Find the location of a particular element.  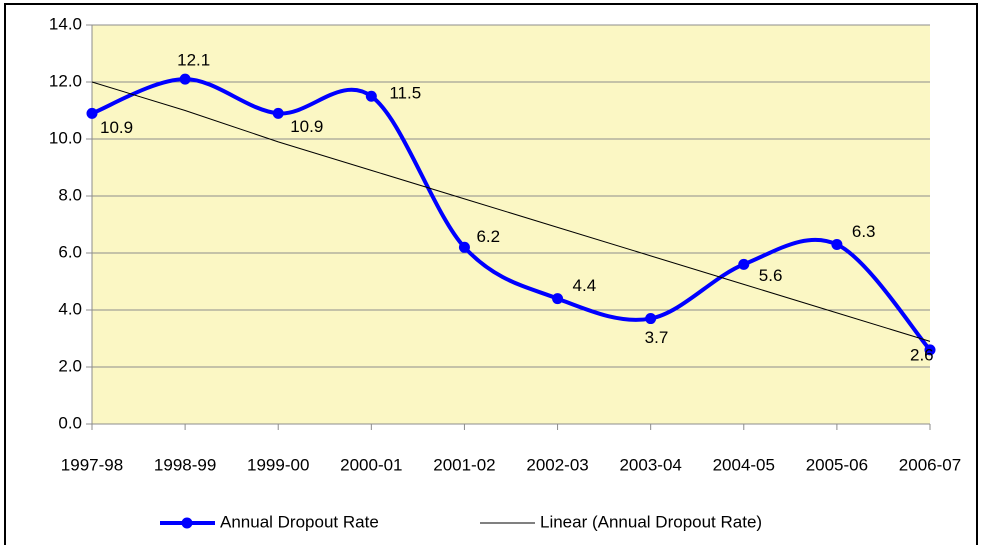

data-label: 4.4 is located at coordinates (585, 285).